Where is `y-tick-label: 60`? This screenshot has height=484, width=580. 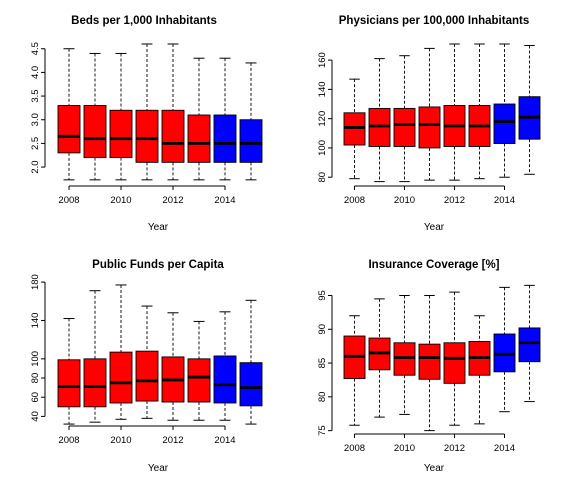
y-tick-label: 60 is located at coordinates (35, 397).